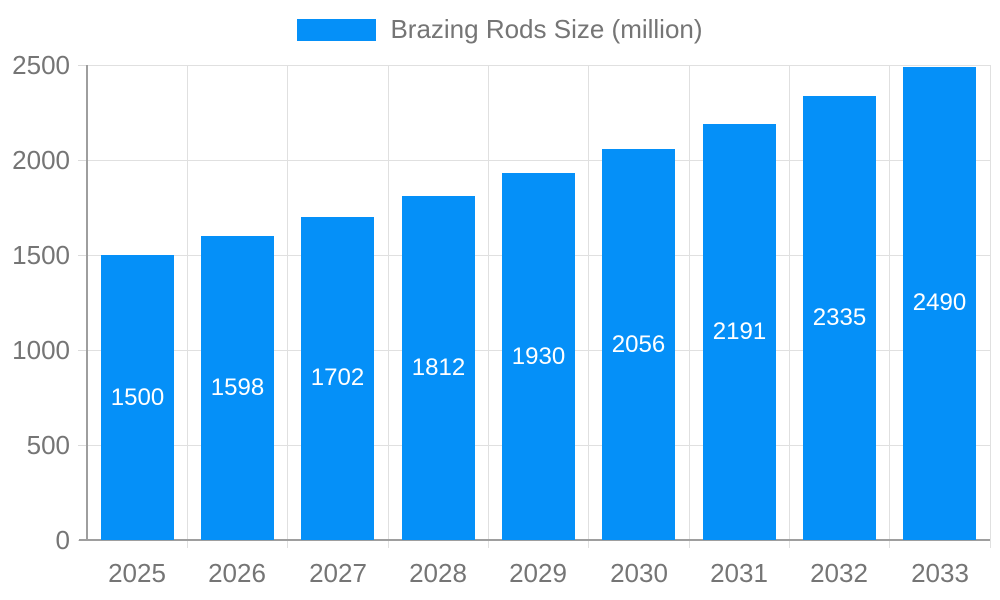 The image size is (1000, 600). What do you see at coordinates (237, 573) in the screenshot?
I see `x-axis-tick-label: 2026` at bounding box center [237, 573].